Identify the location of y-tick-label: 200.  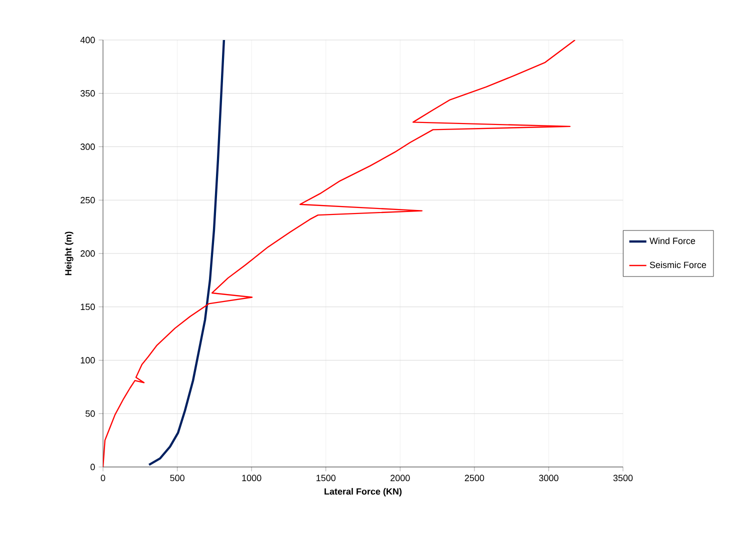
(87, 253).